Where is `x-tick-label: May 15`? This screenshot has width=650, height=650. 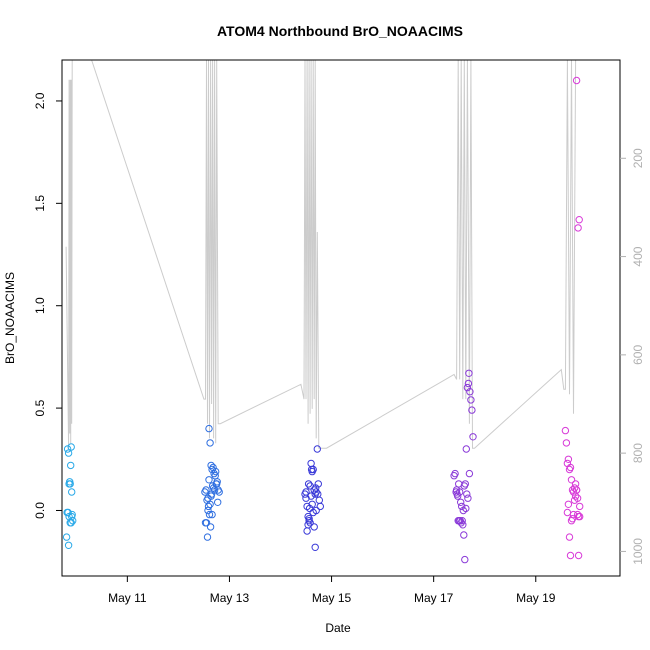 x-tick-label: May 15 is located at coordinates (332, 598).